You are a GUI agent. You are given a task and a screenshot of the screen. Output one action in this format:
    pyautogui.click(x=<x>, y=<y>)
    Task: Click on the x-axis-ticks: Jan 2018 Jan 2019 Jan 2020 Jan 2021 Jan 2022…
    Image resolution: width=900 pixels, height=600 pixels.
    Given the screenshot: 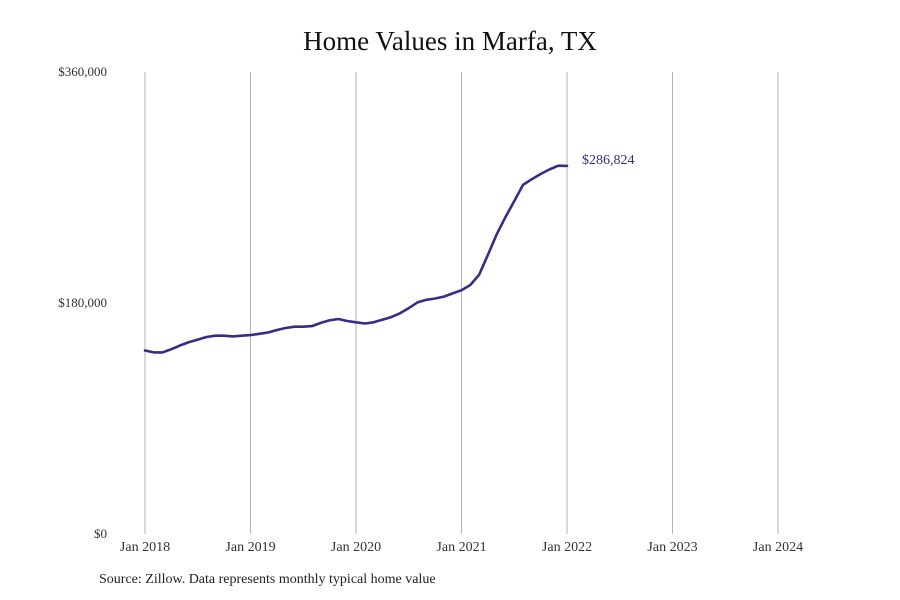 What is the action you would take?
    pyautogui.click(x=461, y=547)
    